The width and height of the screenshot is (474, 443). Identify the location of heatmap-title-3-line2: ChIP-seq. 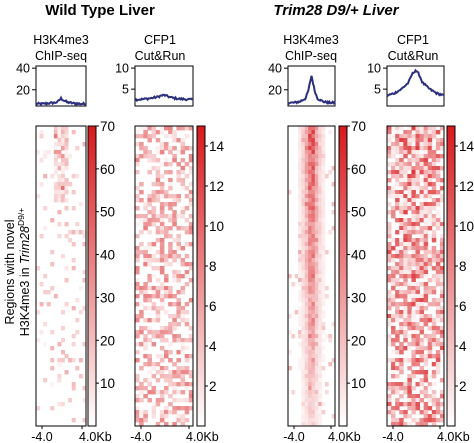
(311, 56).